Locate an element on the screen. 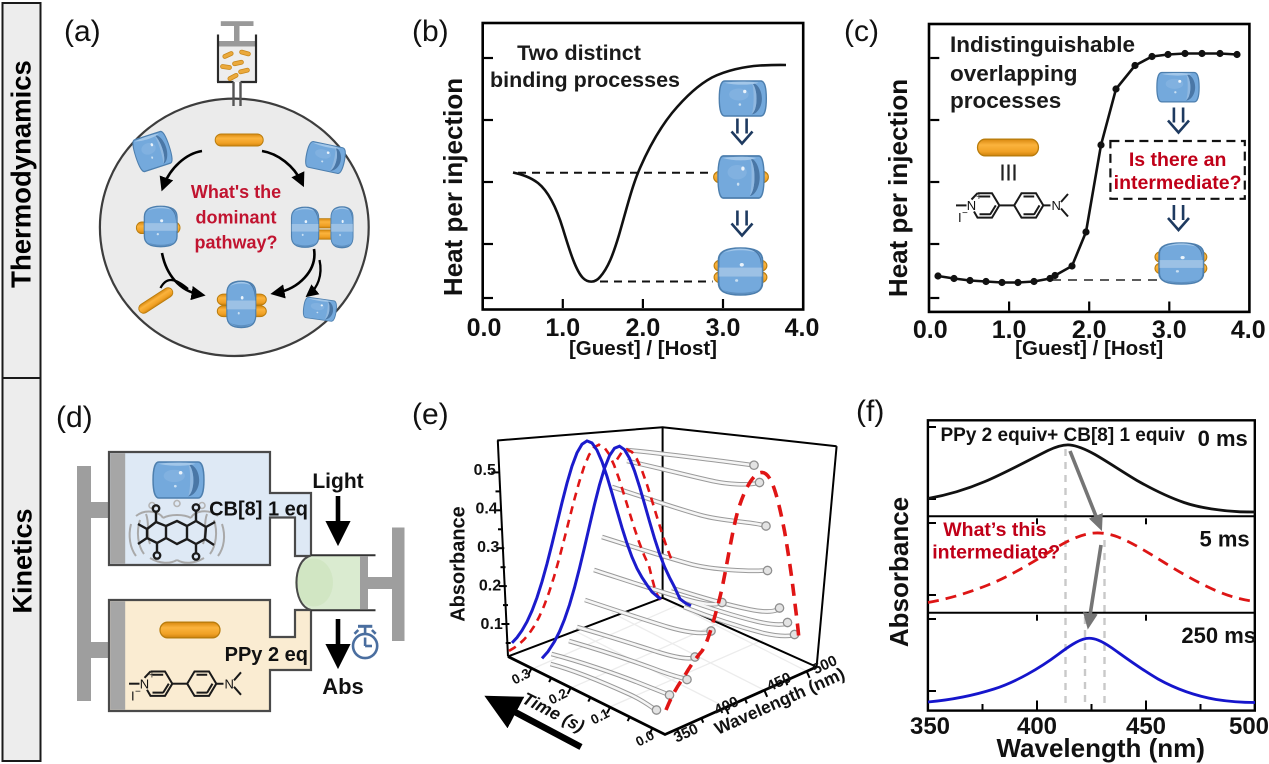 This screenshot has height=764, width=1269. svg-text: Two distinct is located at coordinates (579, 53).